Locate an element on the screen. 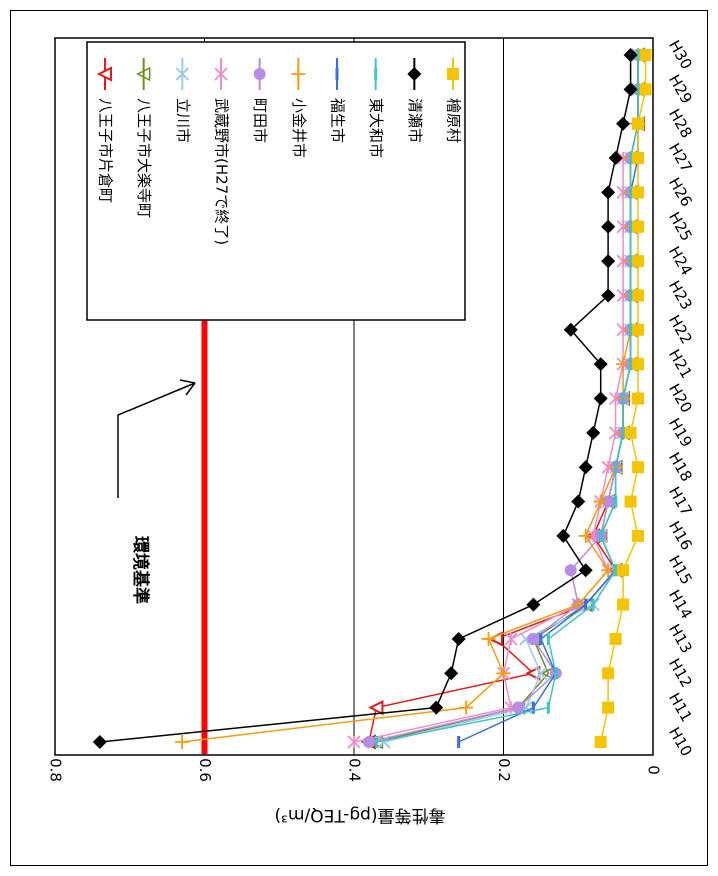  category-tick-label: H15 is located at coordinates (680, 569).